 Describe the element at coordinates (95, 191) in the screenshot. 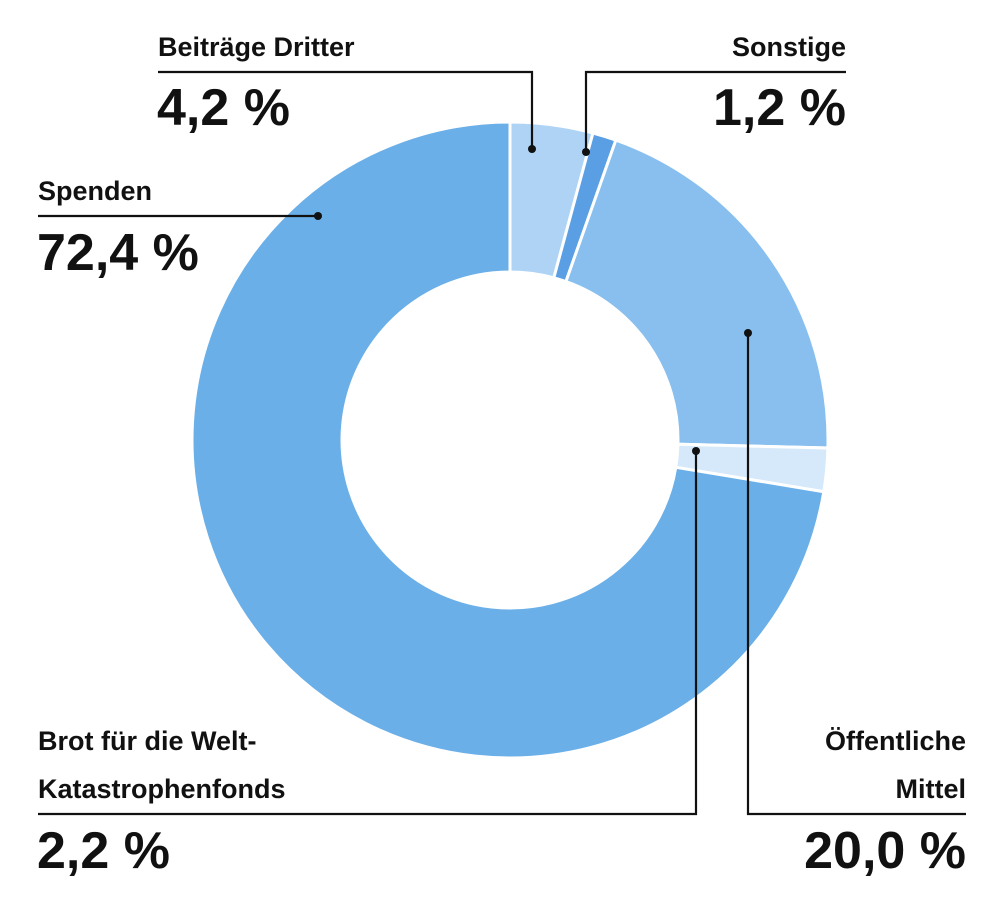

I see `label-spenden: Spenden` at that location.